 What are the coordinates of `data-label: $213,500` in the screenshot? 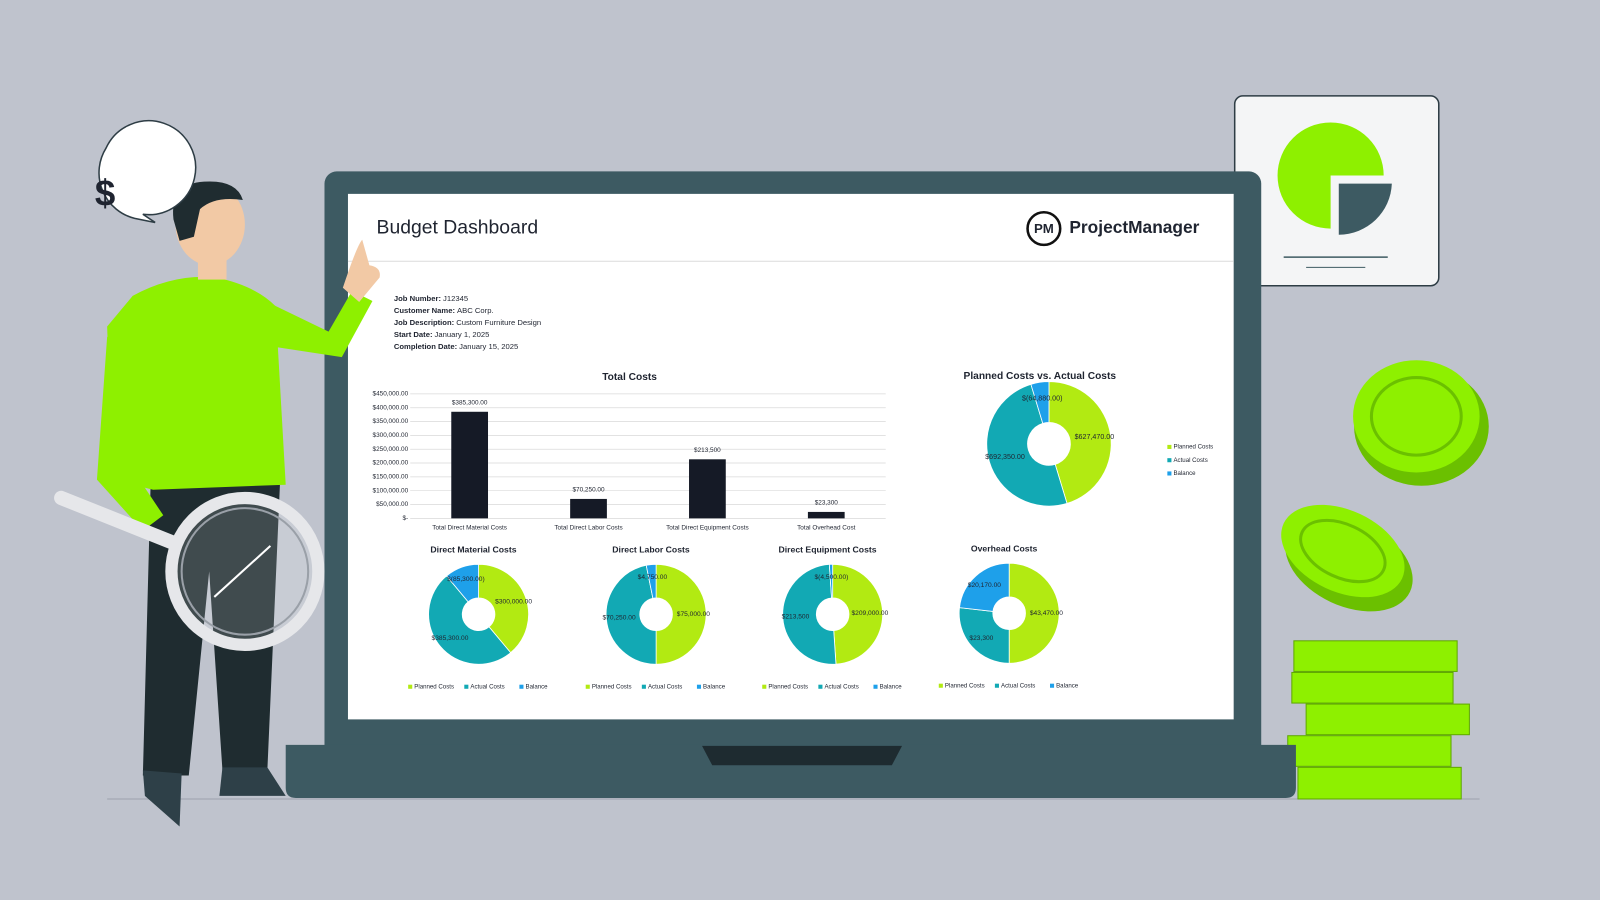 It's located at (796, 617).